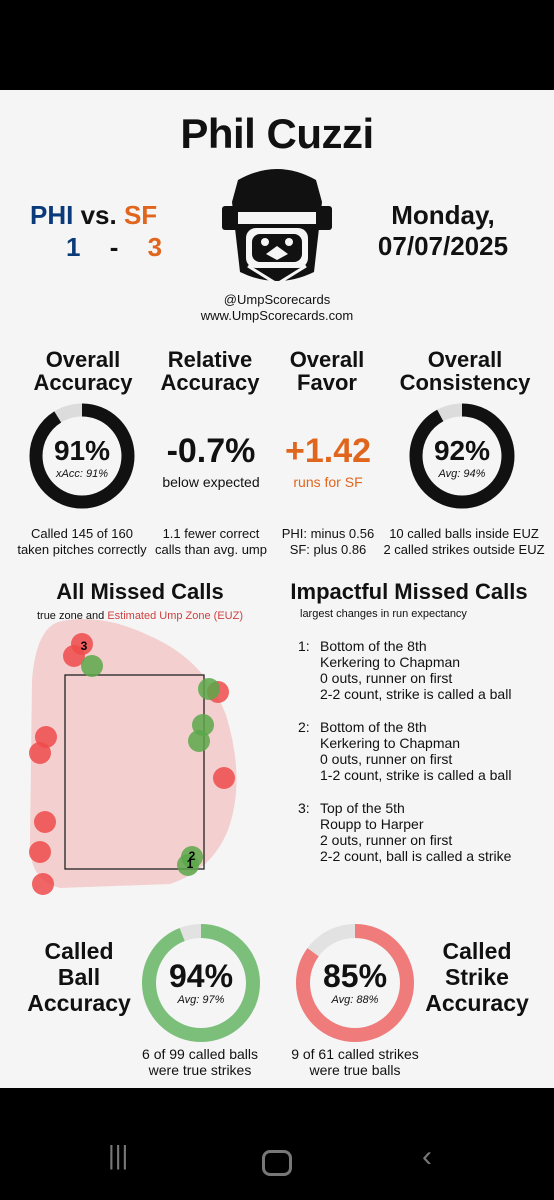 This screenshot has height=1200, width=554. I want to click on subtitle-euz: Estimated Ump Zone (EUZ), so click(175, 616).